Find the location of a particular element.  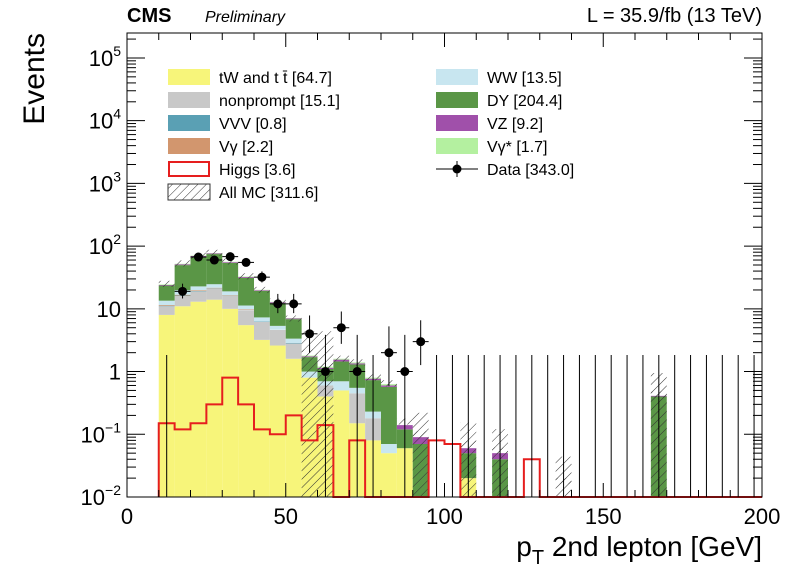

x-tick-label: 50 is located at coordinates (286, 516).